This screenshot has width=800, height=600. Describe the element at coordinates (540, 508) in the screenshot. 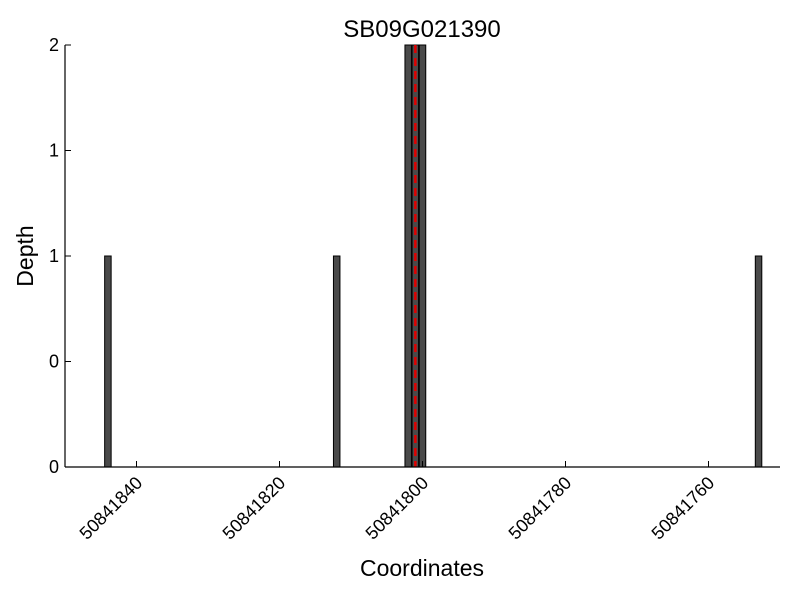

I see `x-tick-label: 50841780` at that location.